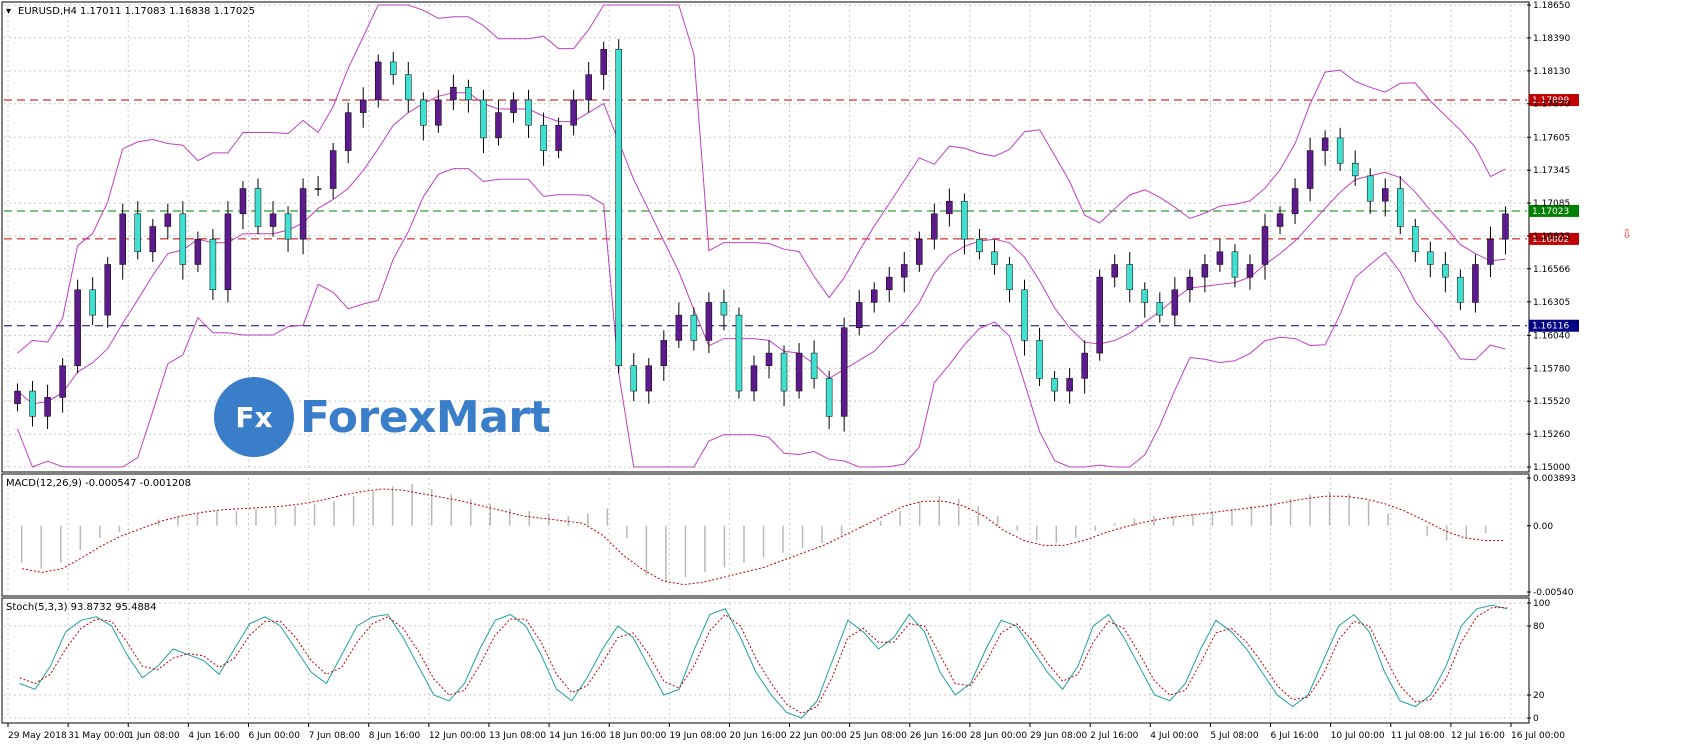 The width and height of the screenshot is (1685, 746). Describe the element at coordinates (335, 736) in the screenshot. I see `time-tick-label: 7 Jun 08:00` at that location.